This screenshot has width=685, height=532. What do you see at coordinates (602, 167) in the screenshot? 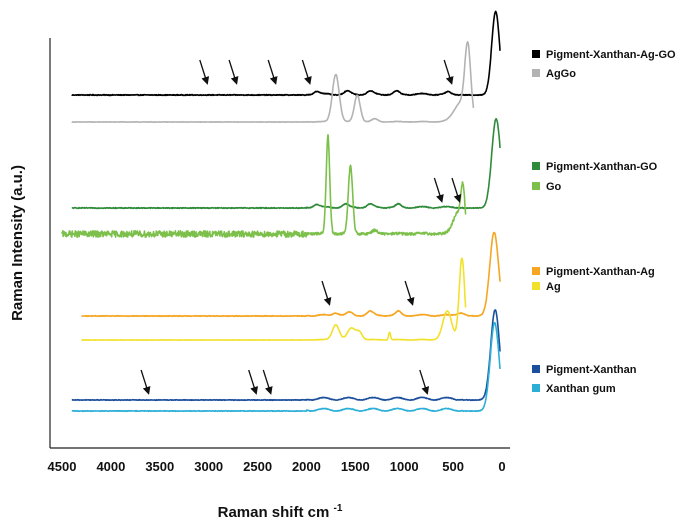
I see `legend-label: Pigment-Xanthan-GO` at bounding box center [602, 167].